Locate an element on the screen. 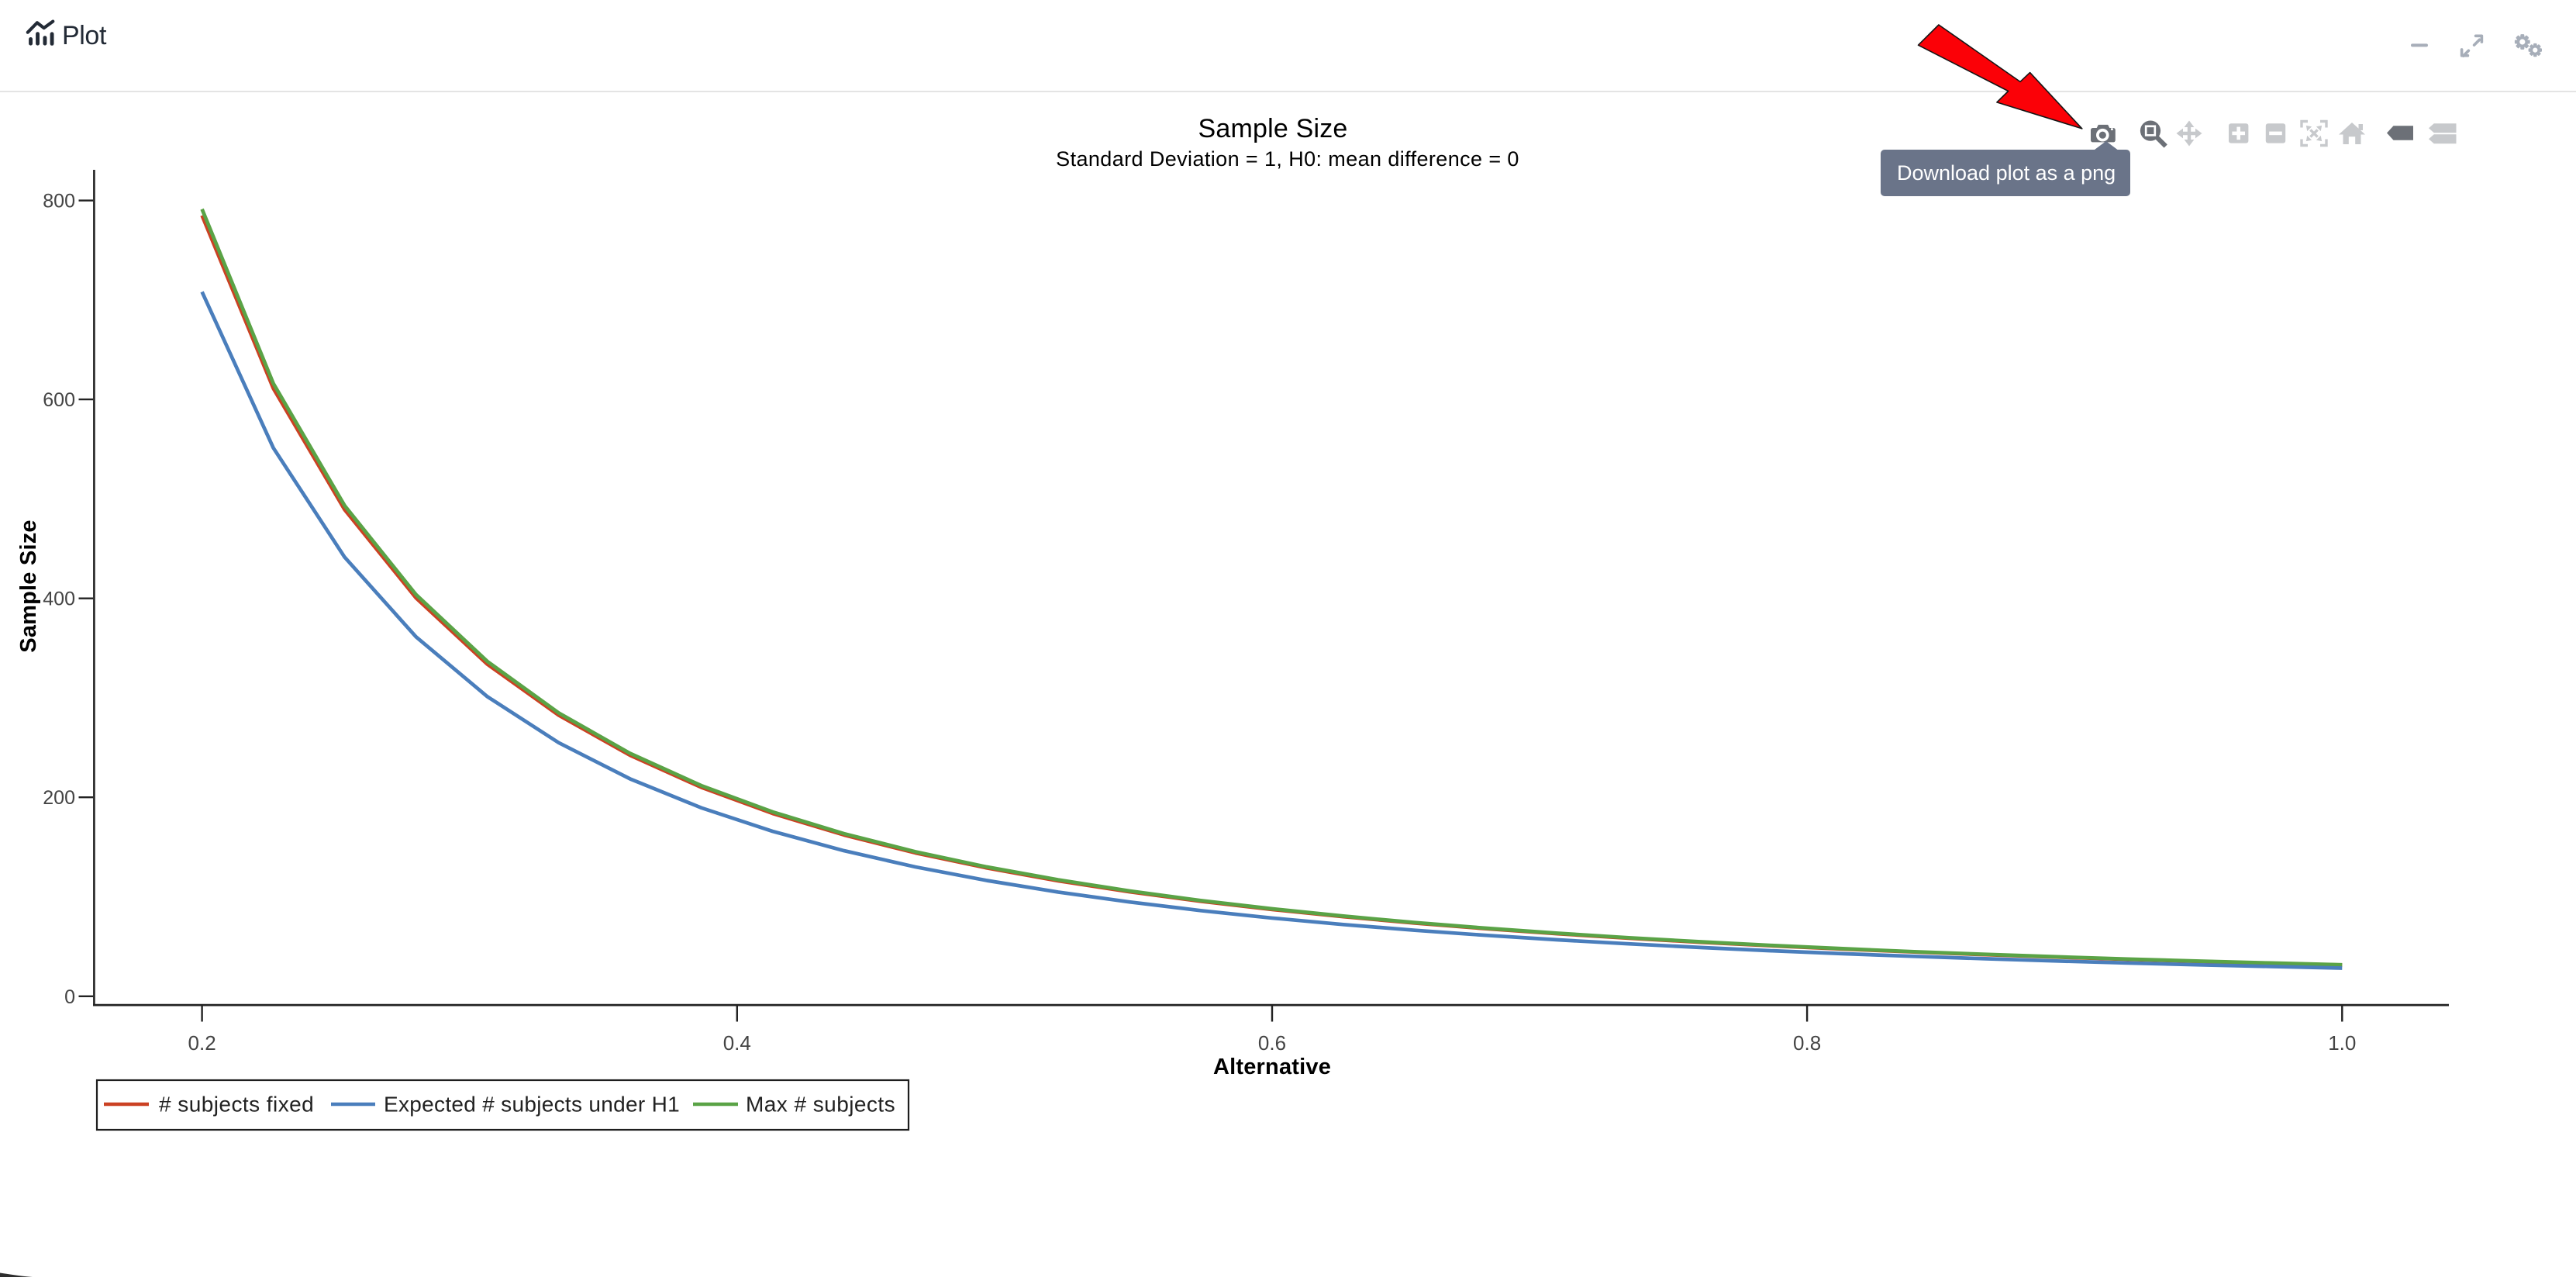 Image resolution: width=2576 pixels, height=1281 pixels. svg-text: 200 is located at coordinates (59, 798).